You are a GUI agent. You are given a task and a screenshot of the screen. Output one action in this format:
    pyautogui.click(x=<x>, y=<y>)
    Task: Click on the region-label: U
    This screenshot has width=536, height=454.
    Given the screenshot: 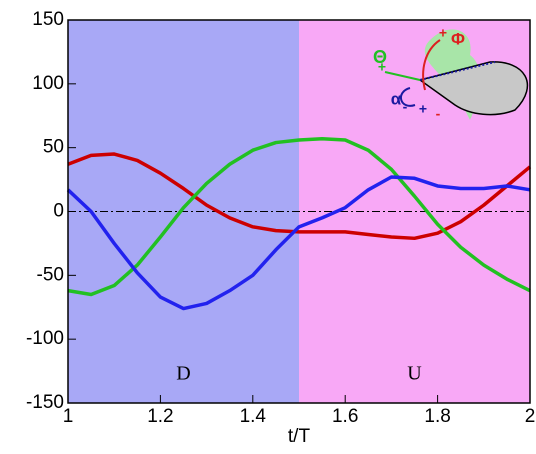 What is the action you would take?
    pyautogui.click(x=414, y=374)
    